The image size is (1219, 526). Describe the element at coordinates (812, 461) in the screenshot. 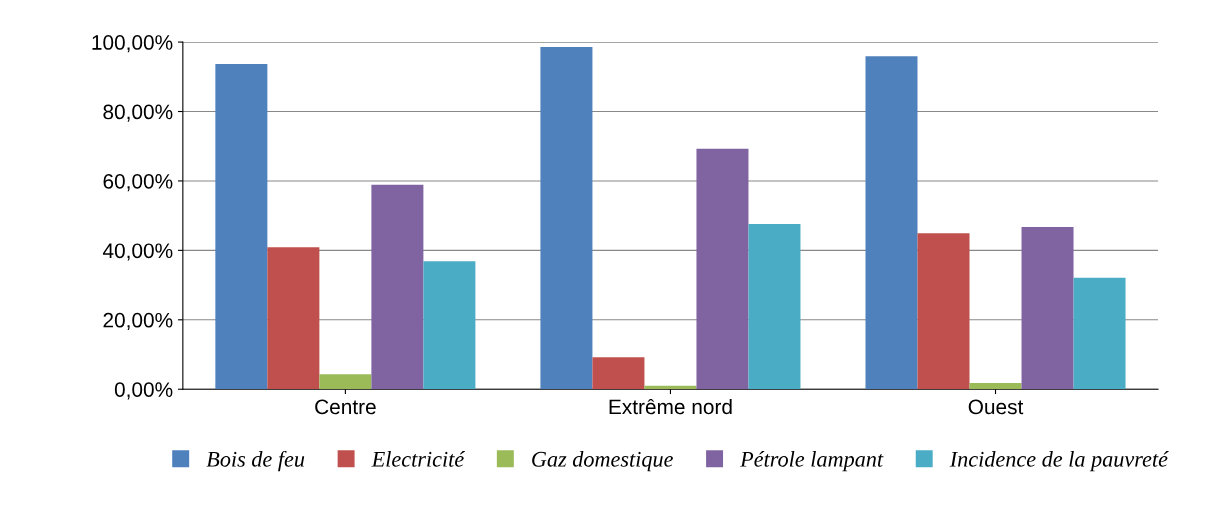

I see `legend-label: Pétrole lampant` at that location.